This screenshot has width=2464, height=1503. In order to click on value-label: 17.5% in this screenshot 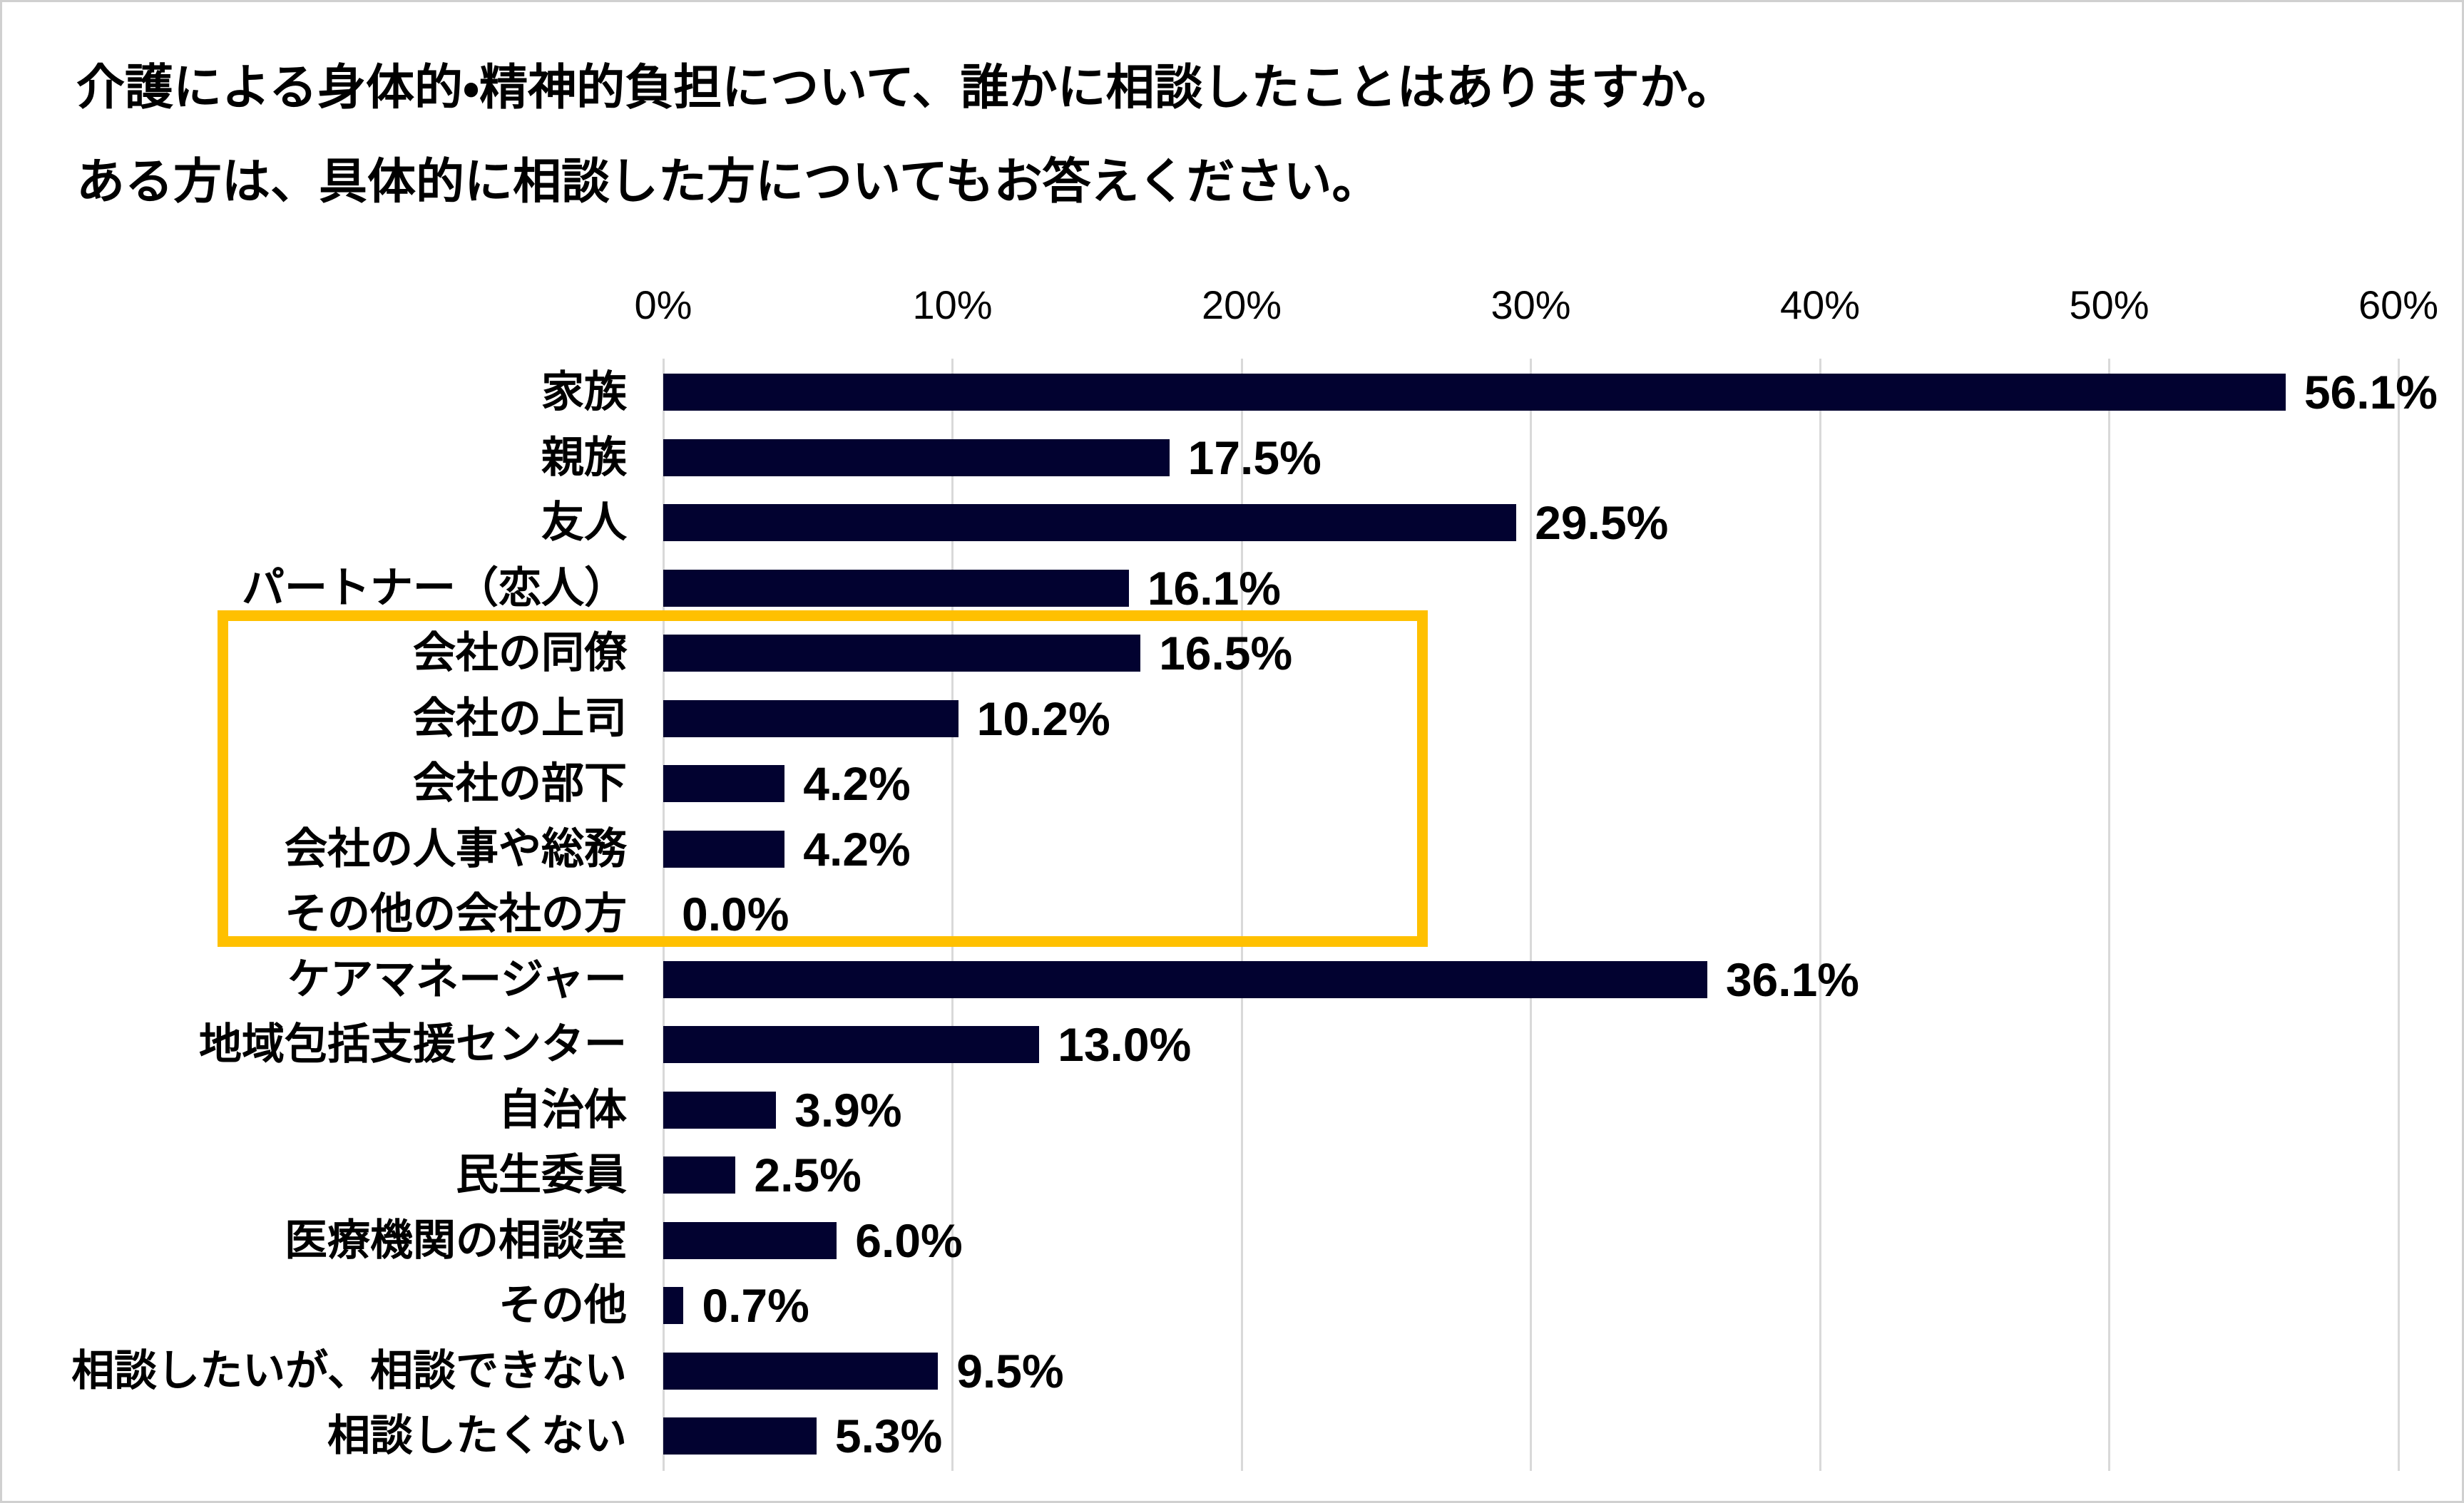, I will do `click(1254, 457)`.